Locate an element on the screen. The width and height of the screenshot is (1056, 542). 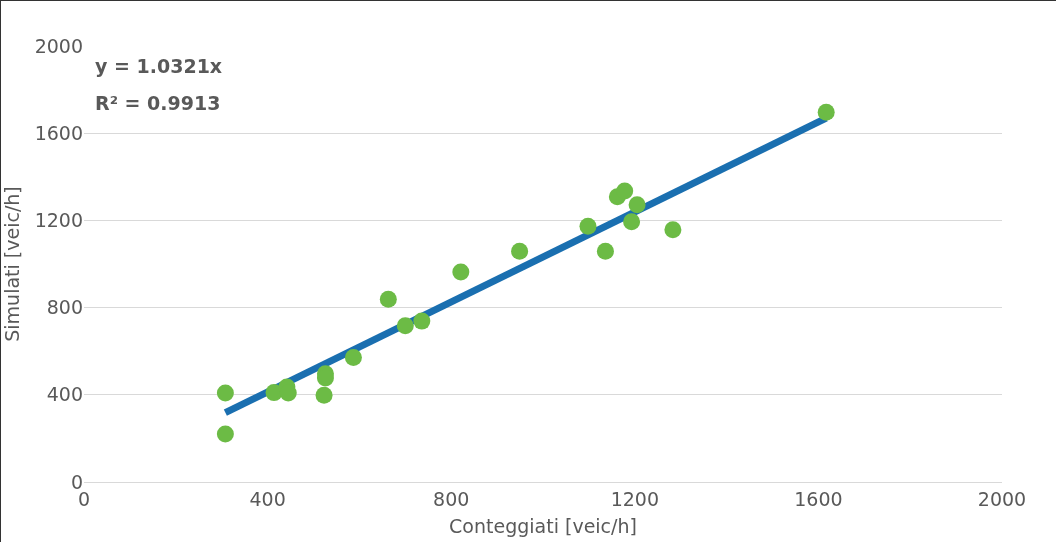
y-tick-label: 400 is located at coordinates (64, 394).